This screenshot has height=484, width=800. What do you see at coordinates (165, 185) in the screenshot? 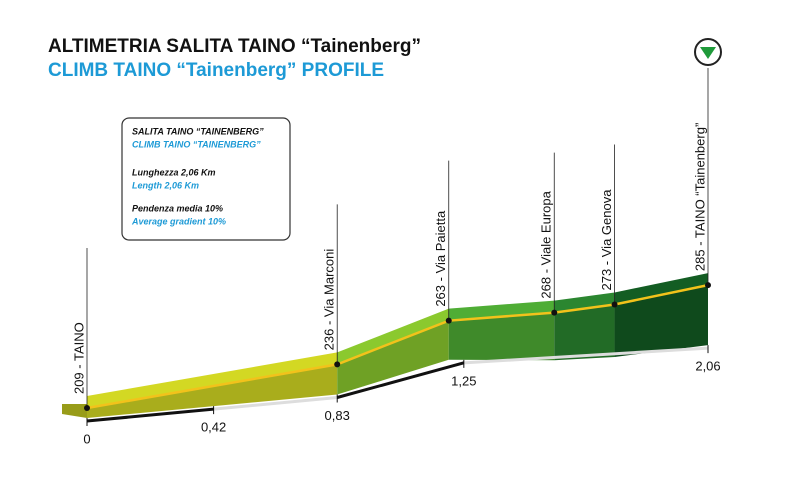
I see `info-length-en: Length 2,06 Km` at bounding box center [165, 185].